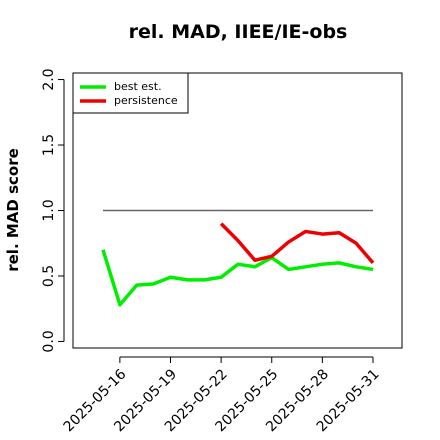 The width and height of the screenshot is (440, 440). I want to click on legend-label: persistence, so click(146, 100).